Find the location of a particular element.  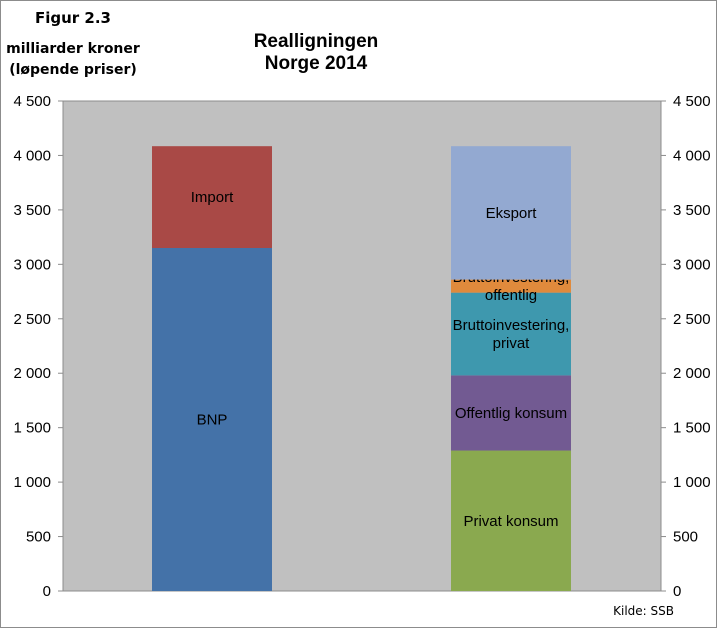

bar-segment-privat-konsum is located at coordinates (511, 520).